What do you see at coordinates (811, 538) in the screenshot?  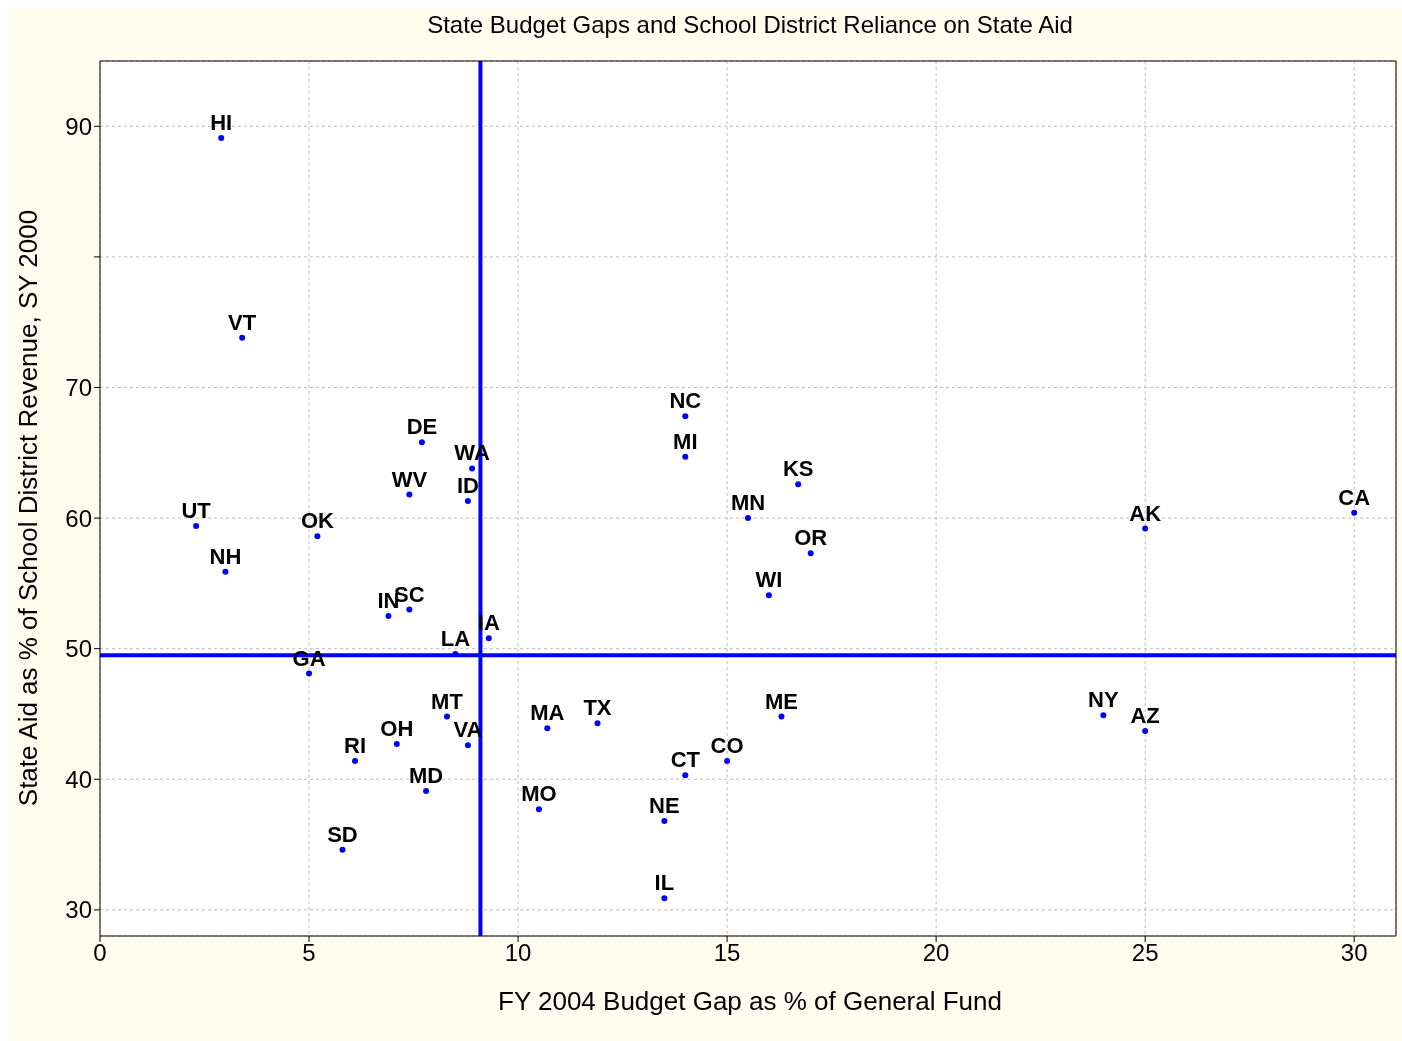 I see `annotation: OR` at bounding box center [811, 538].